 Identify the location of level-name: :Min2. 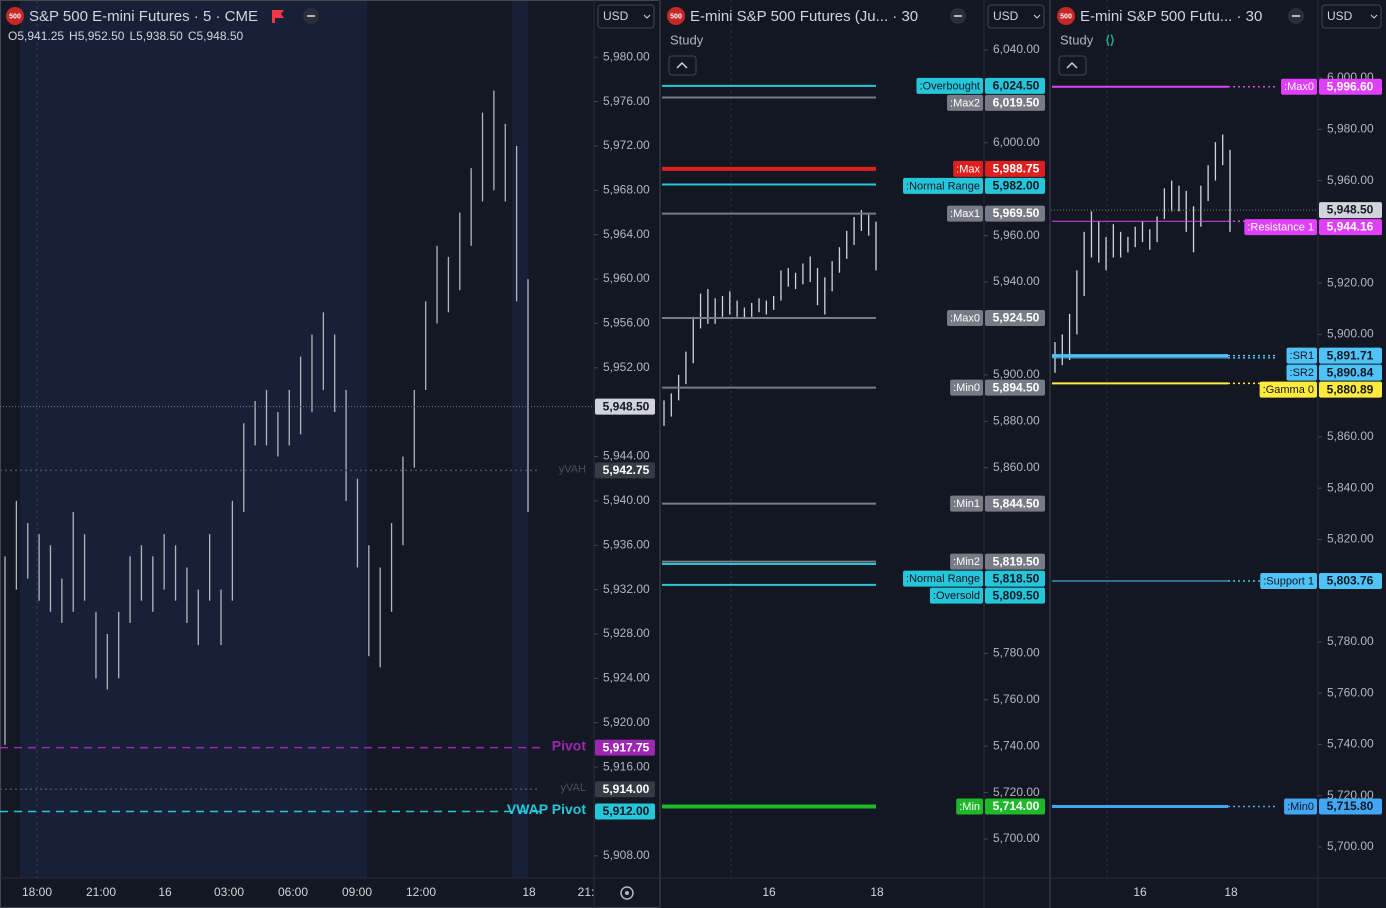
(966, 562).